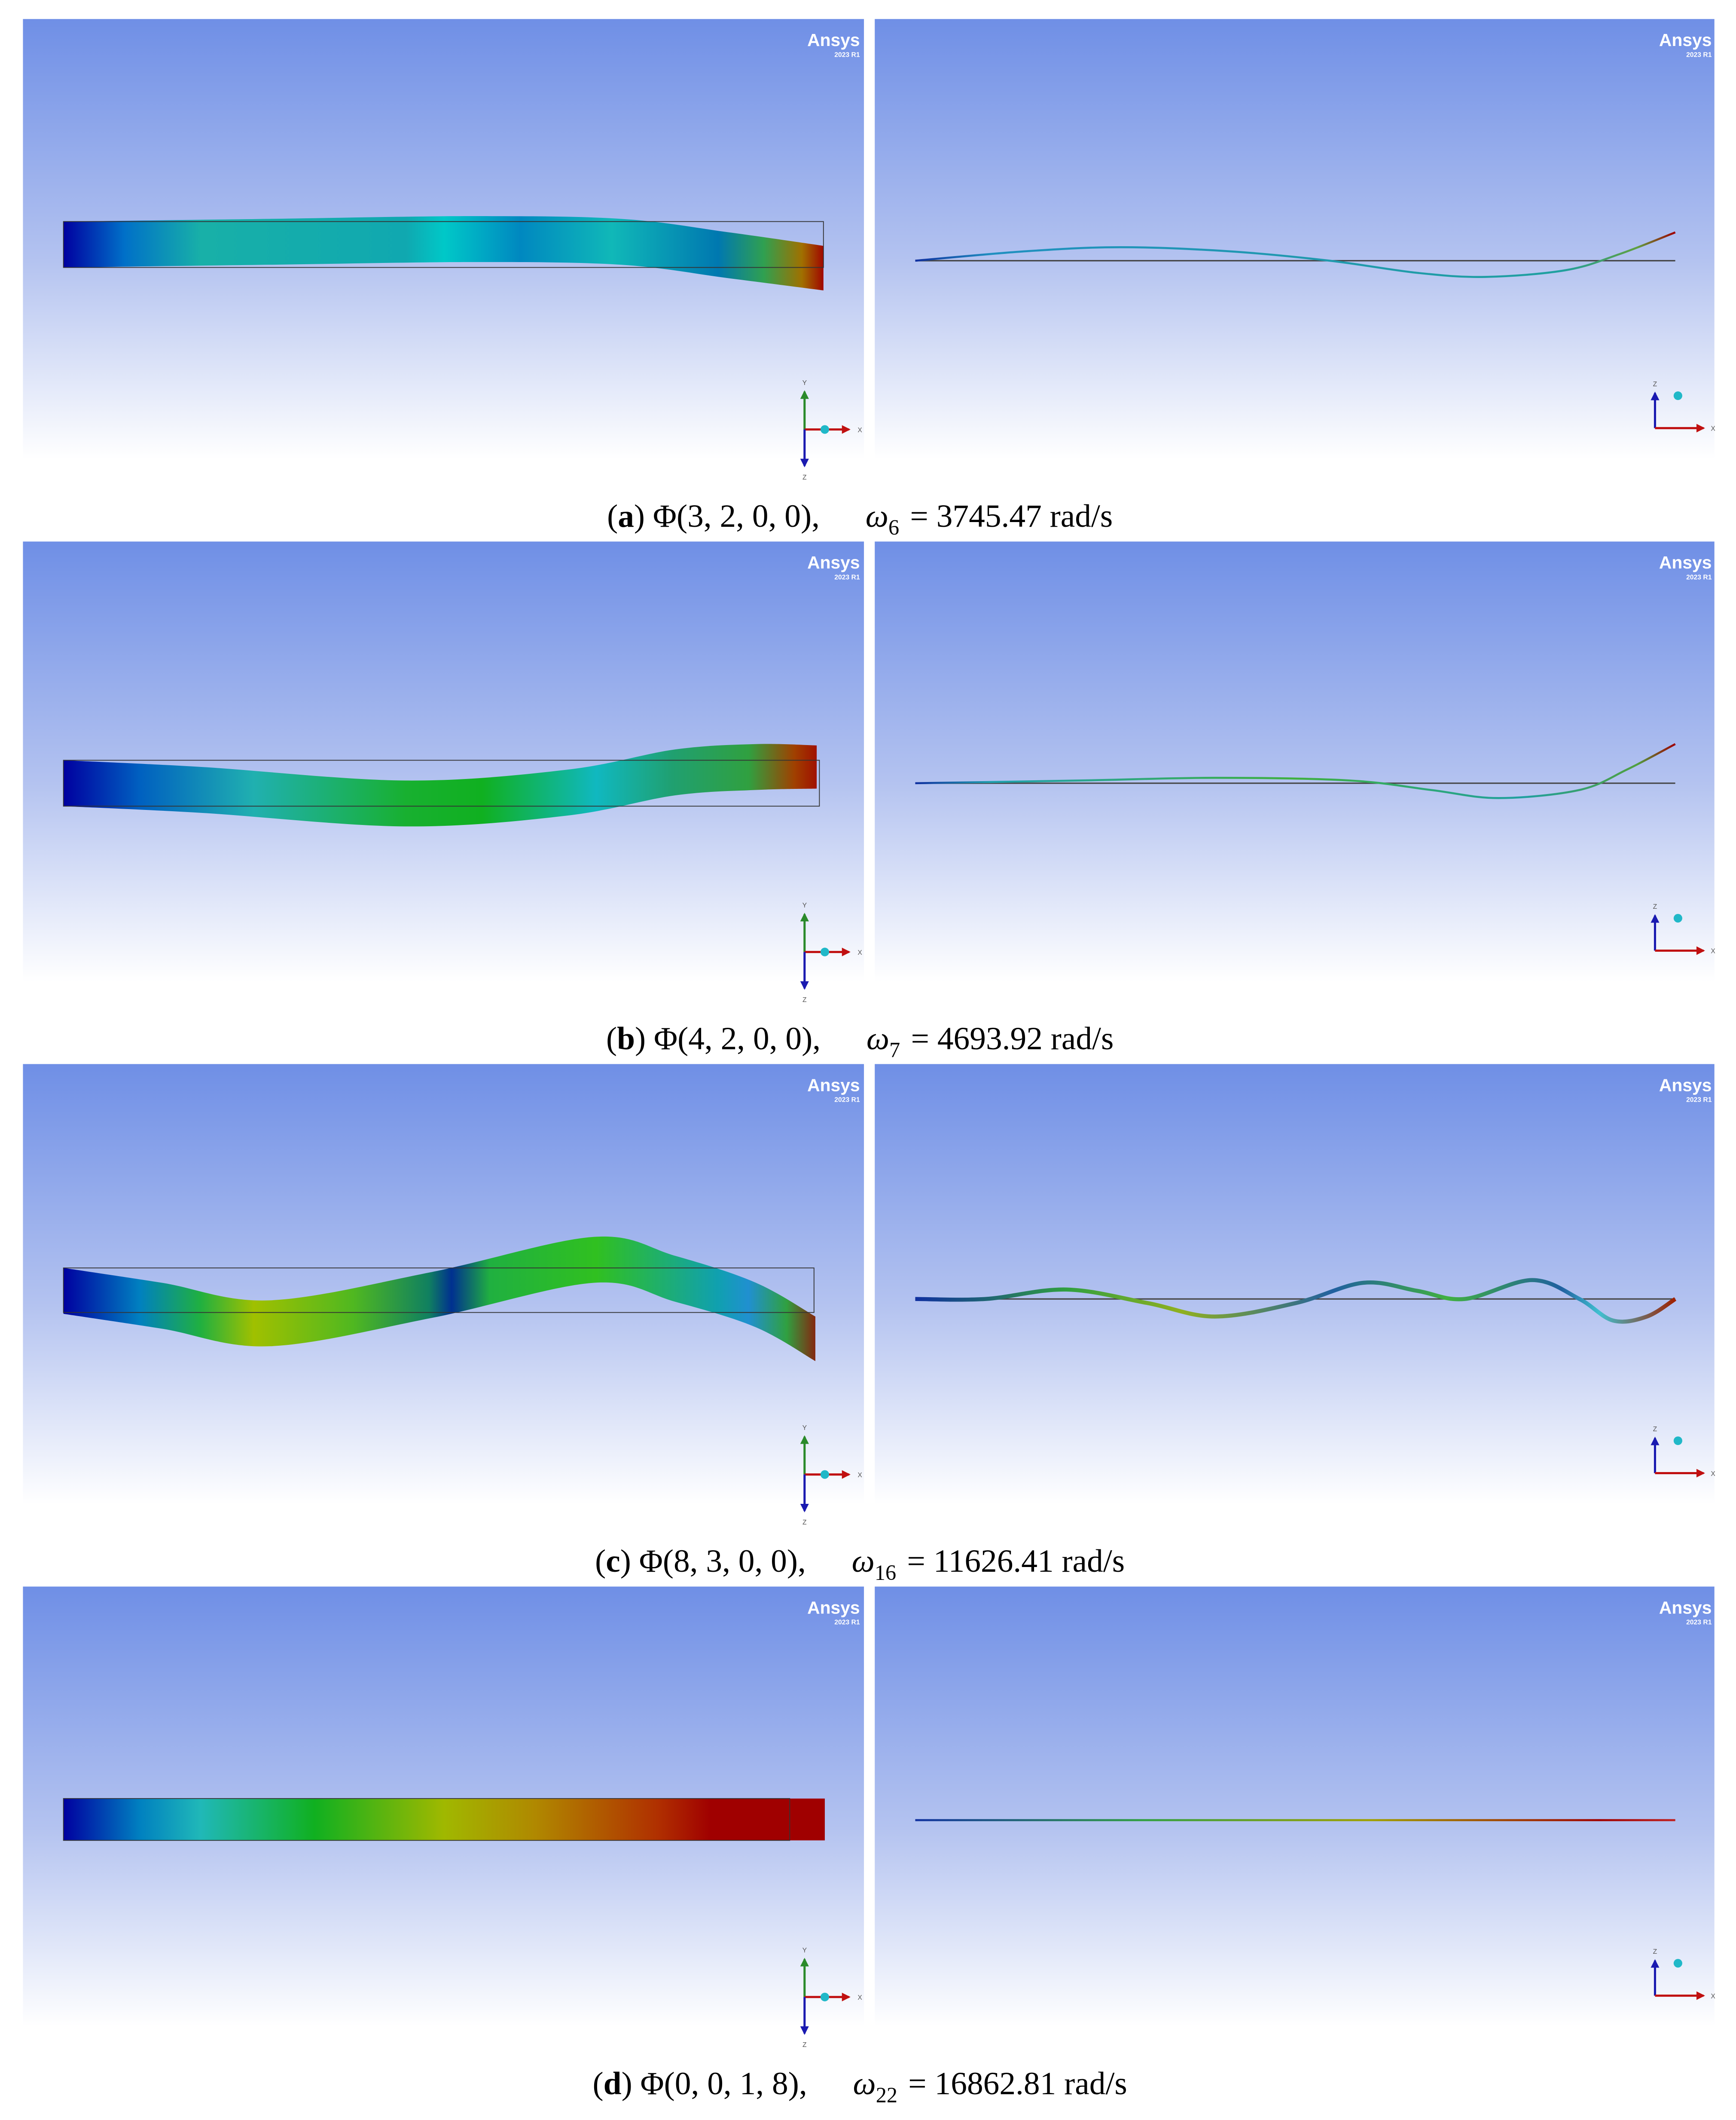 The image size is (1736, 2120). What do you see at coordinates (728, 1039) in the screenshot?
I see `caption-part: ) Φ(4, 2, 0, 0),` at bounding box center [728, 1039].